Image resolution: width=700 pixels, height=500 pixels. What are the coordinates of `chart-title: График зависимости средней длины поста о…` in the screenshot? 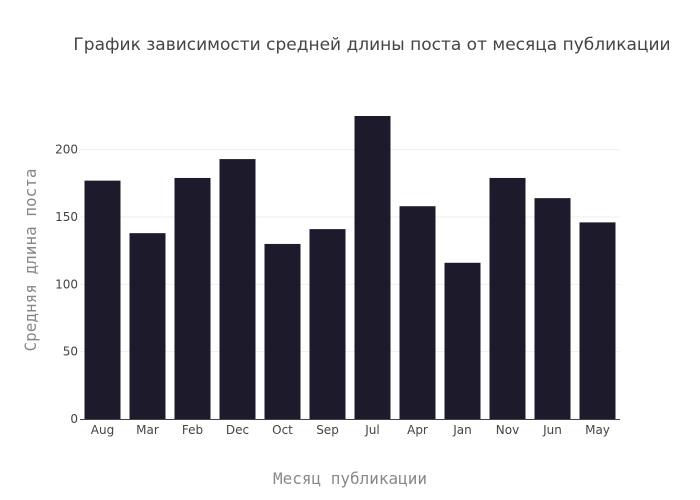 It's located at (371, 45).